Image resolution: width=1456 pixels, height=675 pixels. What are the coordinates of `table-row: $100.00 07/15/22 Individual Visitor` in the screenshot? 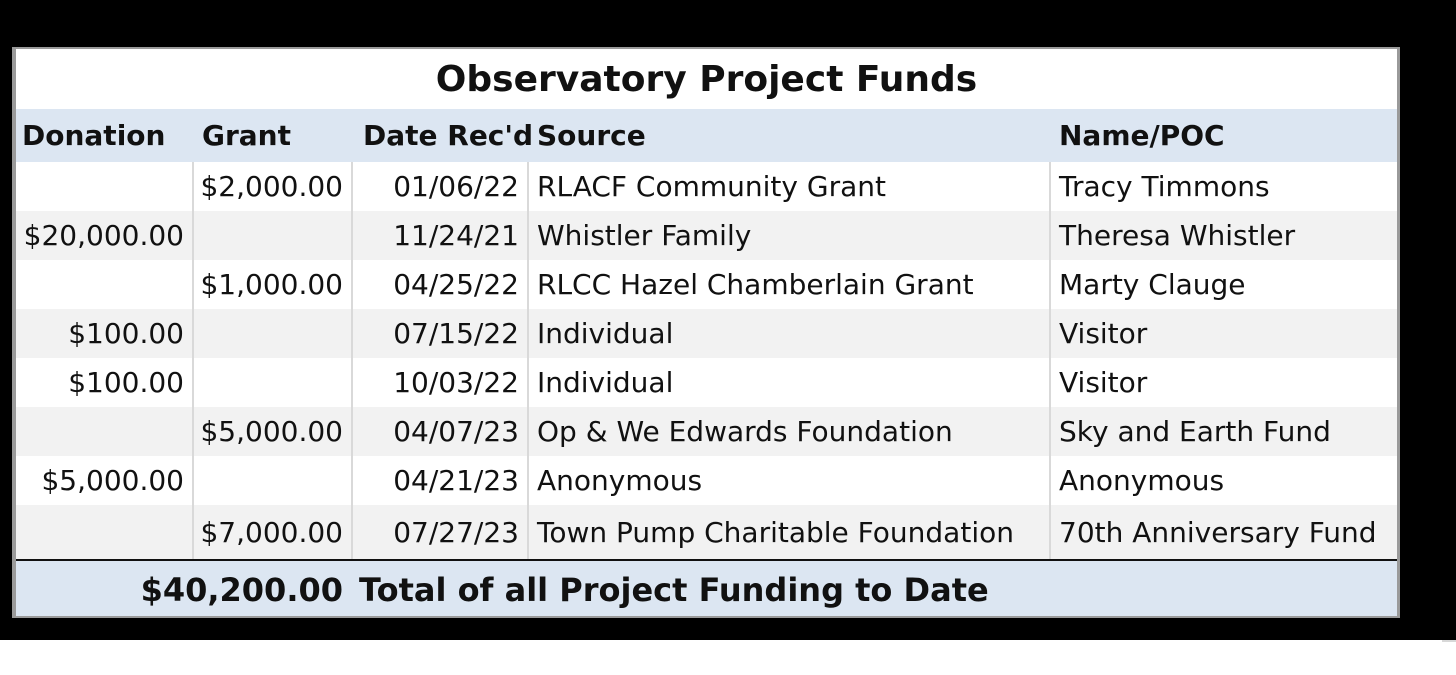 It's located at (706, 333).